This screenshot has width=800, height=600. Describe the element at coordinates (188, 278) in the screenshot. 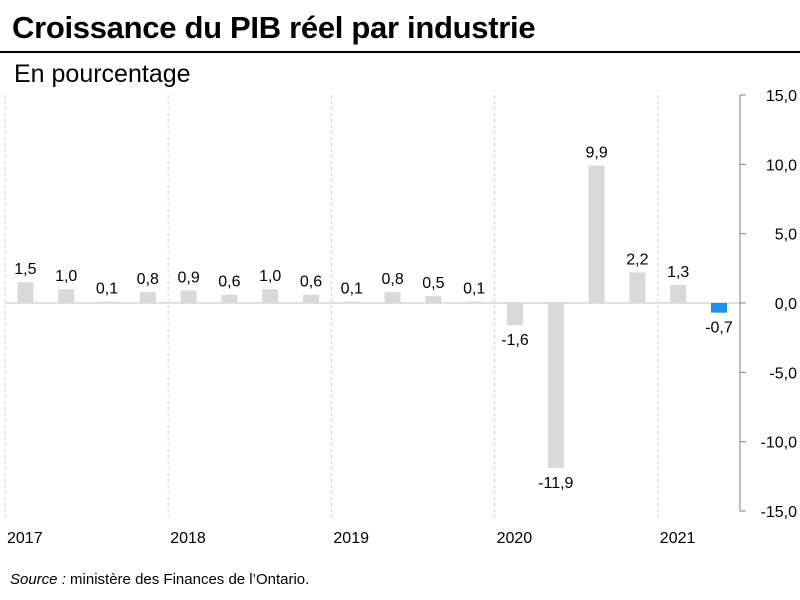

I see `data-label: 0,9` at that location.